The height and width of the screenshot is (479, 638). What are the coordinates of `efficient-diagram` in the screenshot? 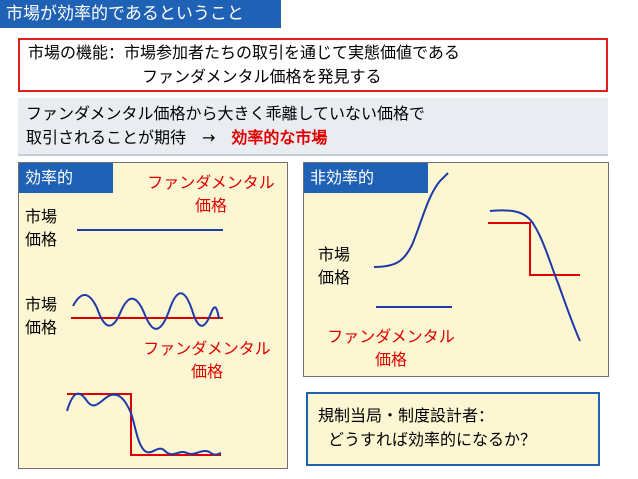 It's located at (144, 342).